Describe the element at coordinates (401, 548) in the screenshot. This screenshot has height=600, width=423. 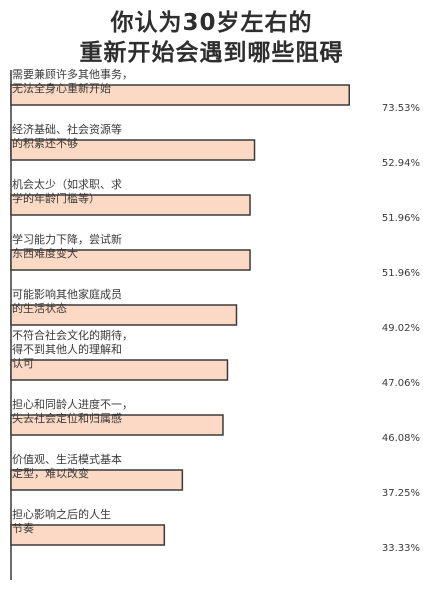
I see `value-label: 33.33%` at that location.